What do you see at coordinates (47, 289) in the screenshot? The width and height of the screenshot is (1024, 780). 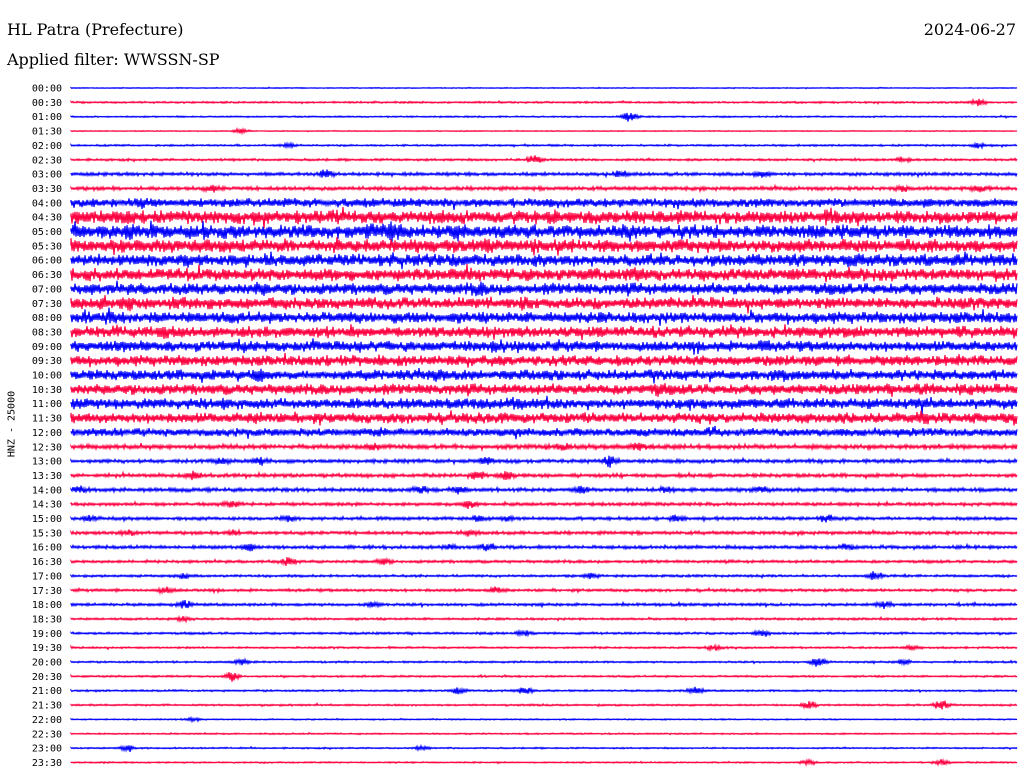 I see `time-tick-label: 07:00` at bounding box center [47, 289].